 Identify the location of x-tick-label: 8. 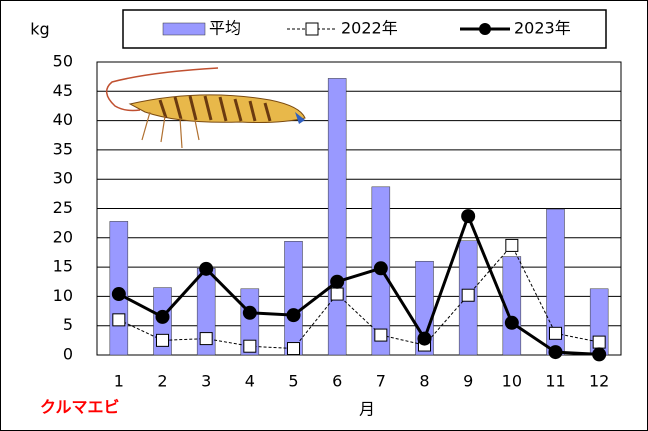
(424, 381).